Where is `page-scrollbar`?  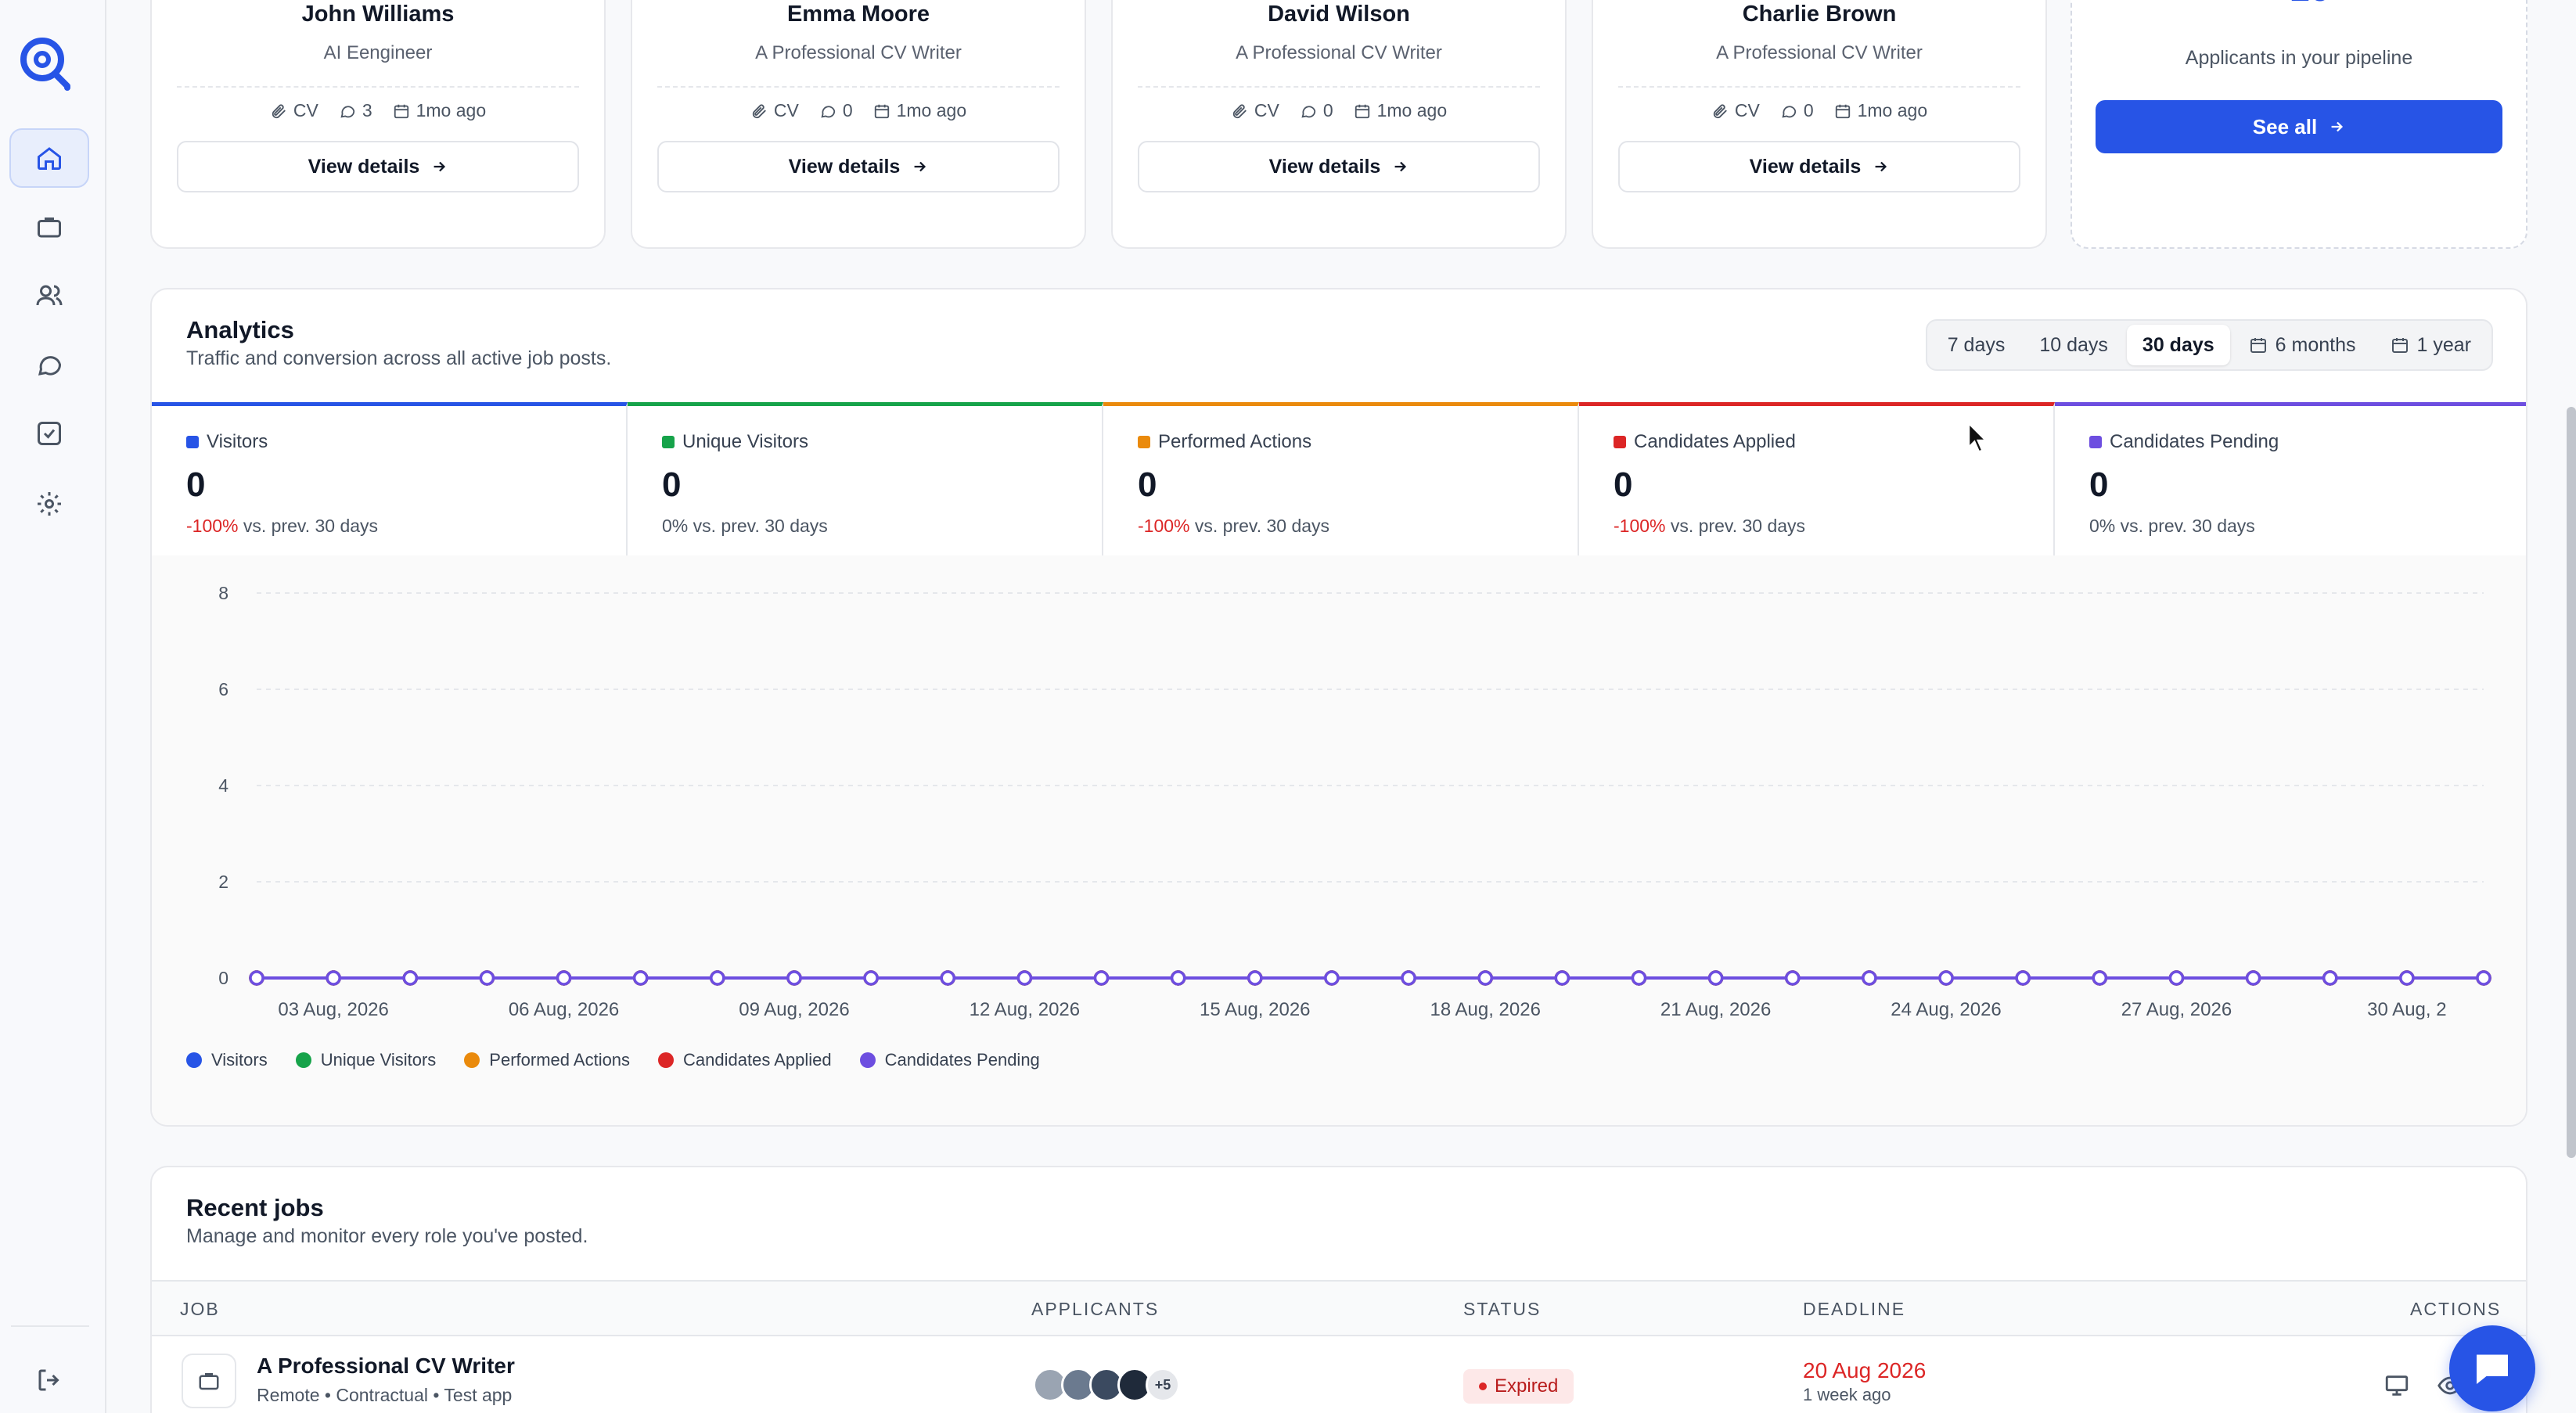
page-scrollbar is located at coordinates (2572, 782).